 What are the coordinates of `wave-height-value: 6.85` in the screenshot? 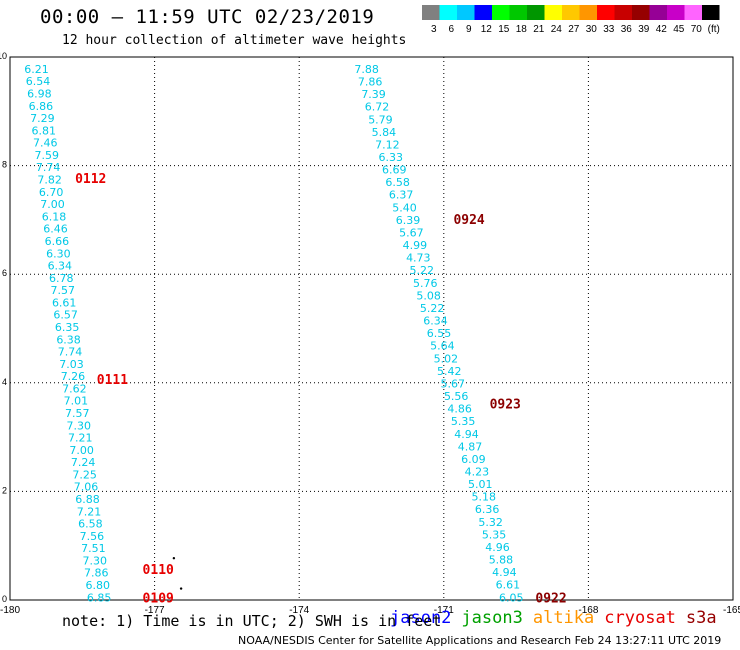 It's located at (99, 597).